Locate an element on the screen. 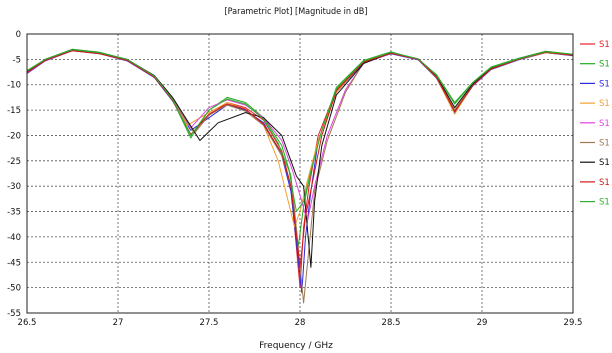  y-tick-labels: 0 -5 -10 -15 -20 -25 -30 -35 -40 -45 -50 -55 is located at coordinates (14, 174).